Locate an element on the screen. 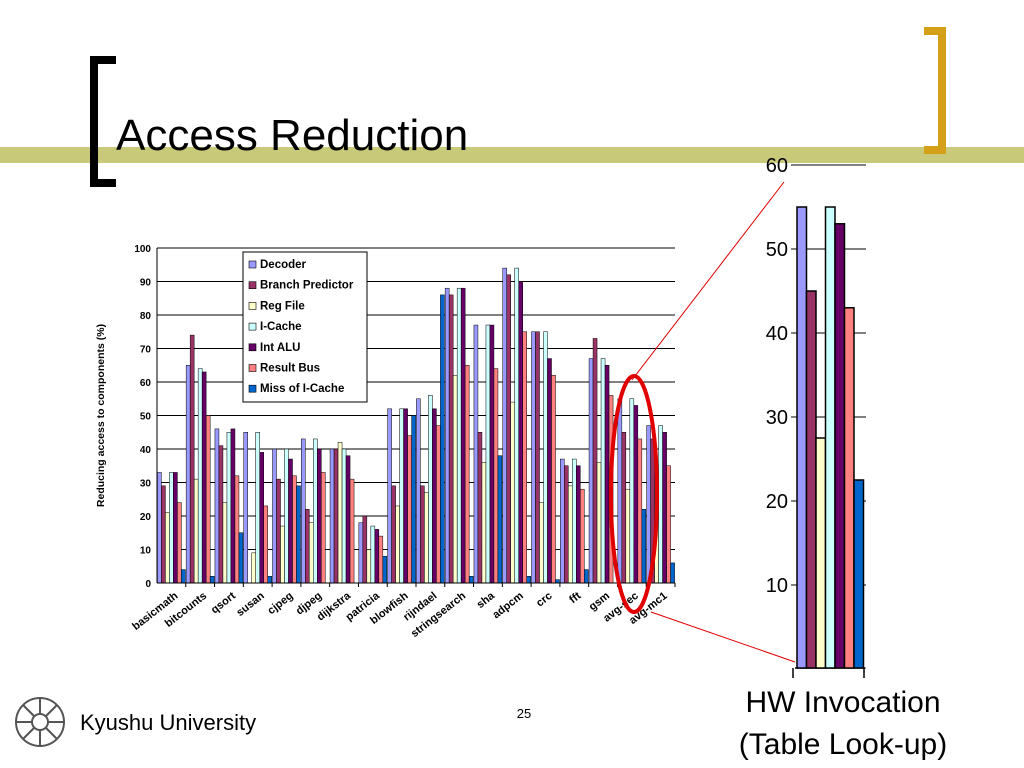 The image size is (1024, 768). legend-label: Decoder is located at coordinates (283, 265).